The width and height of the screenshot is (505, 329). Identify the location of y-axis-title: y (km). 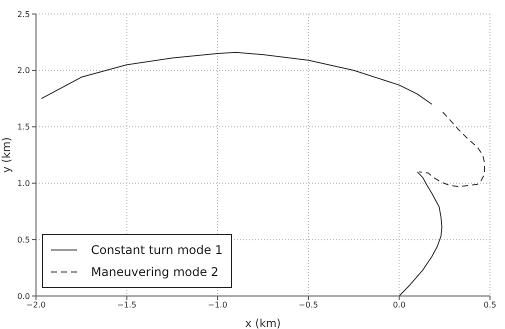
(6, 155).